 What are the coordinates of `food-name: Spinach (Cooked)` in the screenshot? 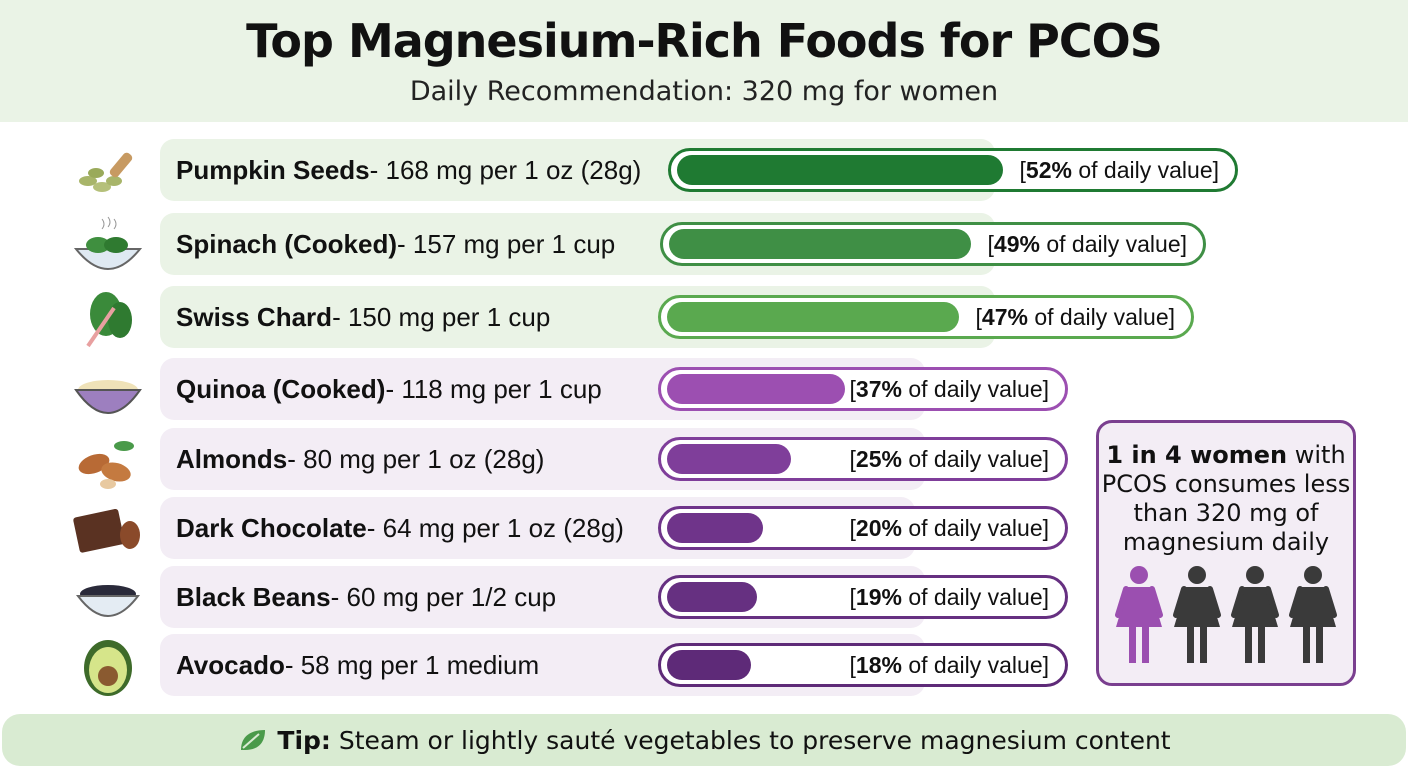 It's located at (287, 243).